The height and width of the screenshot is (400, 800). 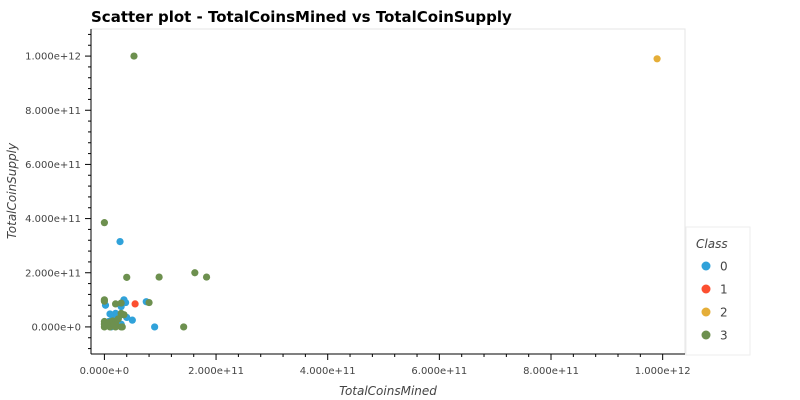 What do you see at coordinates (53, 219) in the screenshot?
I see `y-tick-label: 4.000e+11` at bounding box center [53, 219].